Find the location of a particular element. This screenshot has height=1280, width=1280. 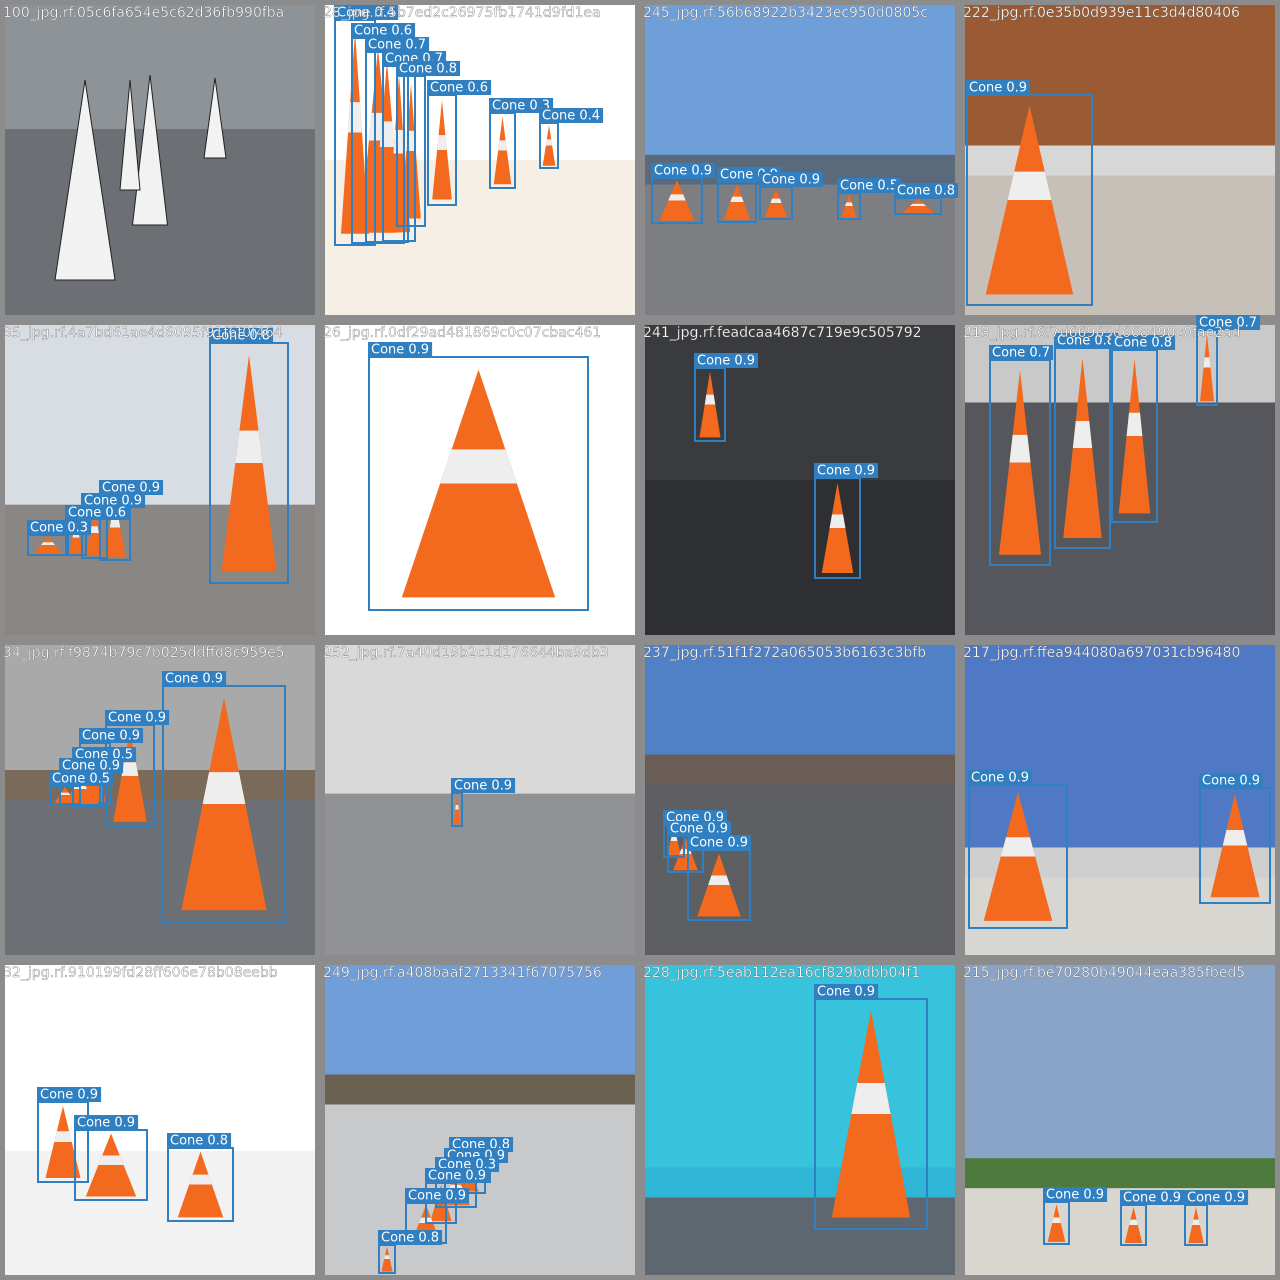

detection-label: Cone 0.5 is located at coordinates (869, 186).